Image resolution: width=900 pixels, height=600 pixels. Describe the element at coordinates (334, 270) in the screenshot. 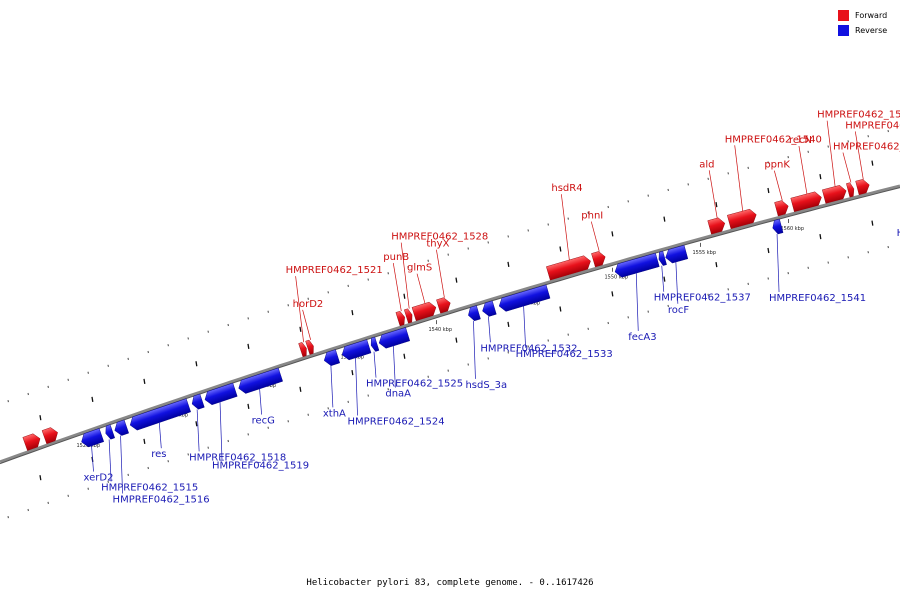

I see `gene-label: HMPREF0462_1521` at that location.